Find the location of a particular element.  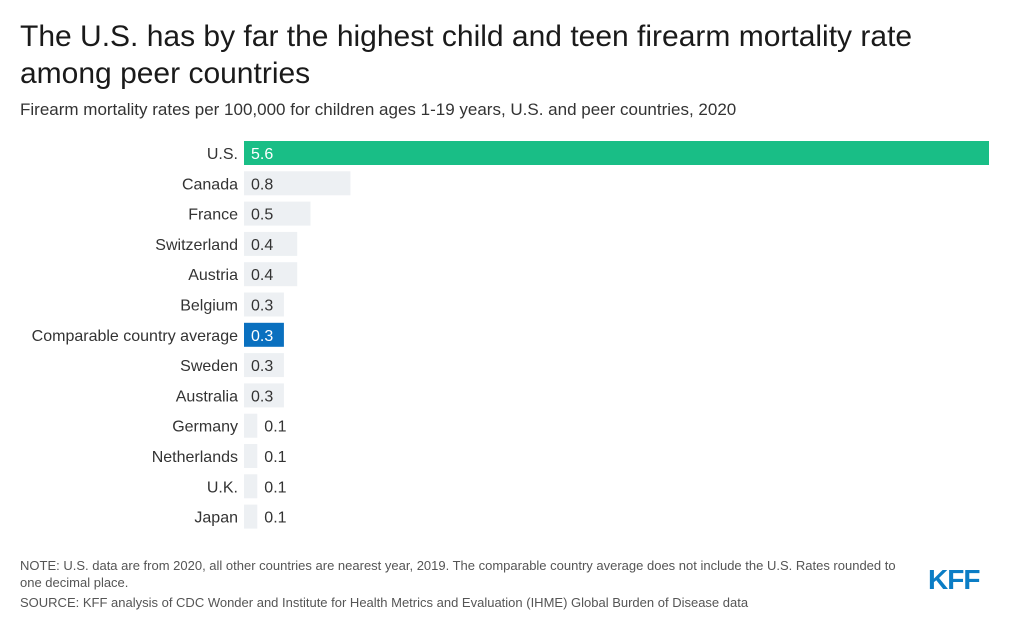

category-label: U.K. is located at coordinates (222, 487).